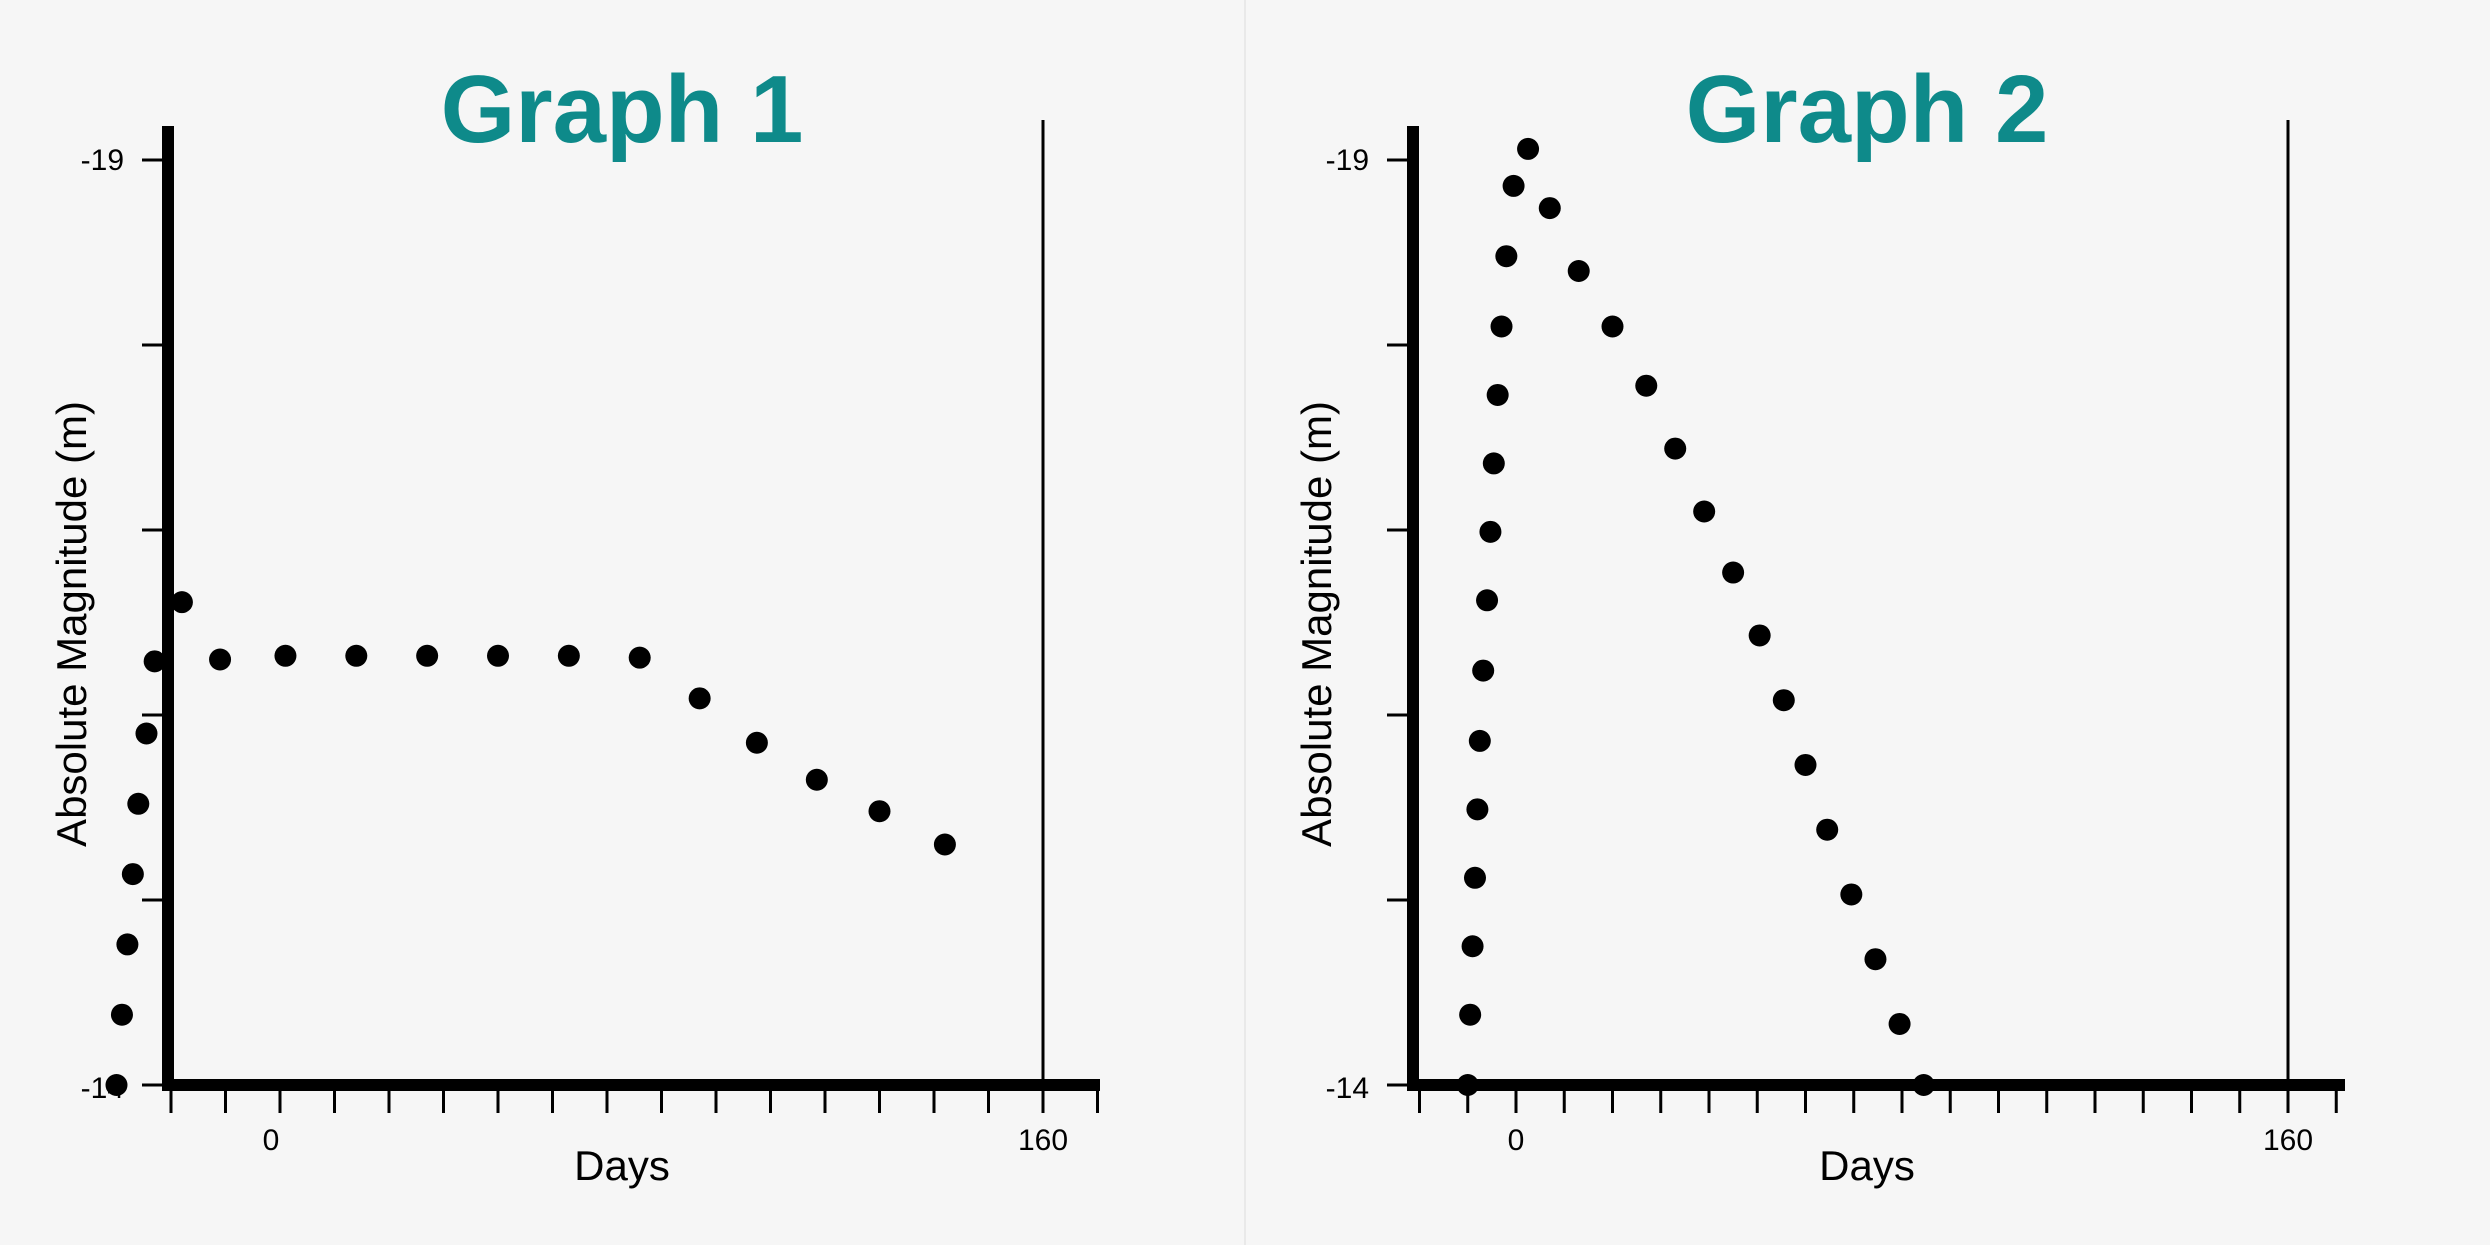 The height and width of the screenshot is (1245, 2490). Describe the element at coordinates (2288, 1140) in the screenshot. I see `graph-2-x-tick-label-160: 160` at that location.